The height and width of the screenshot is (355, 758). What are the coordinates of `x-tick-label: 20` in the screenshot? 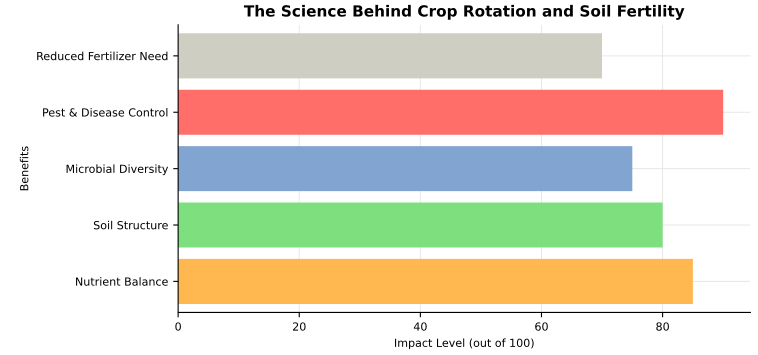 It's located at (299, 326).